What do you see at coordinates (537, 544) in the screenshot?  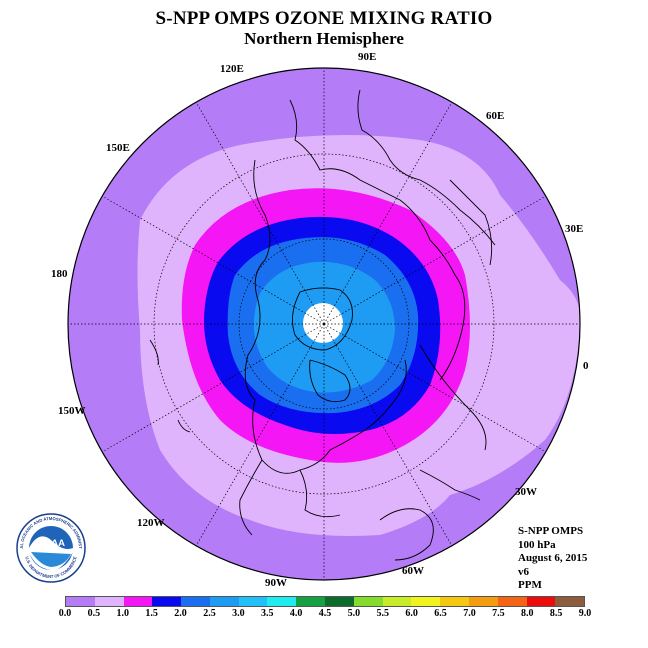 I see `info-level: 100 hPa` at bounding box center [537, 544].